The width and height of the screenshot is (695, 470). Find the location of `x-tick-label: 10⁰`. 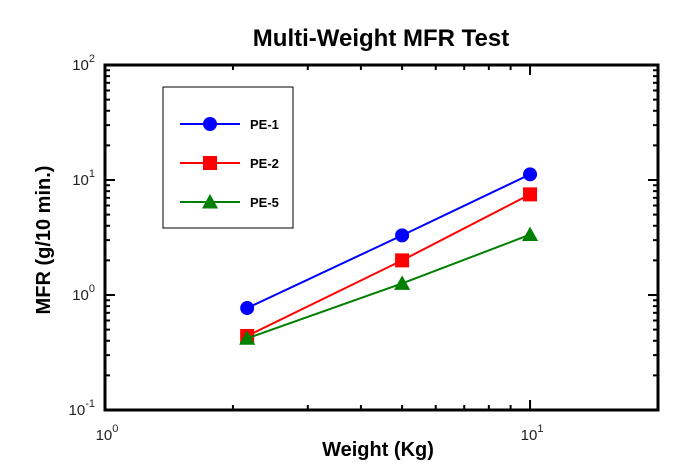

x-tick-label: 10⁰ is located at coordinates (107, 433).